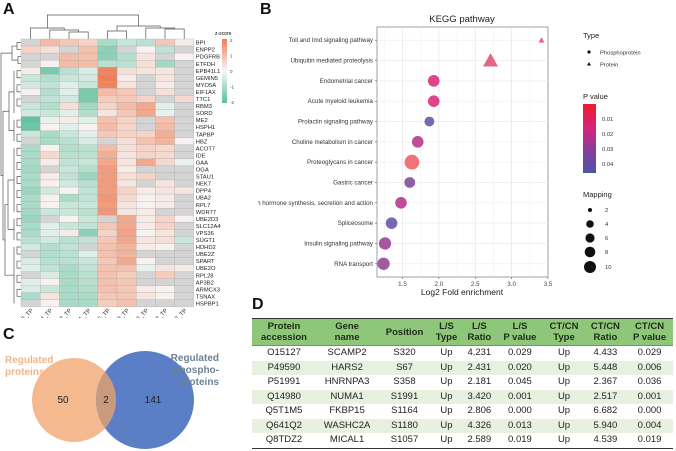 This screenshot has height=451, width=676. Describe the element at coordinates (479, 425) in the screenshot. I see `table-cell: 4.326` at that location.